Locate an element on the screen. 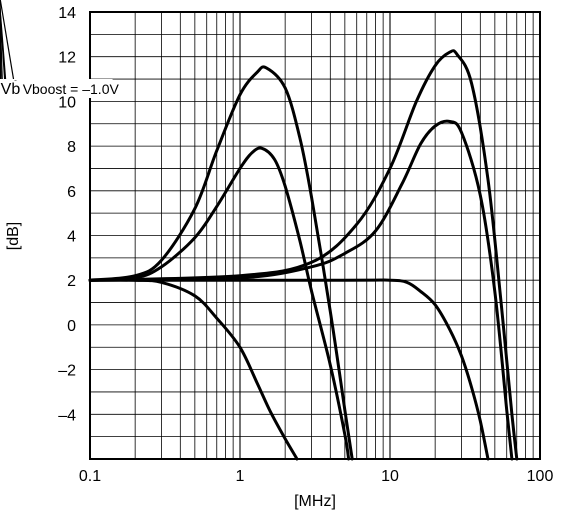 This screenshot has width=566, height=523. y-tick-label: 10 is located at coordinates (67, 102).